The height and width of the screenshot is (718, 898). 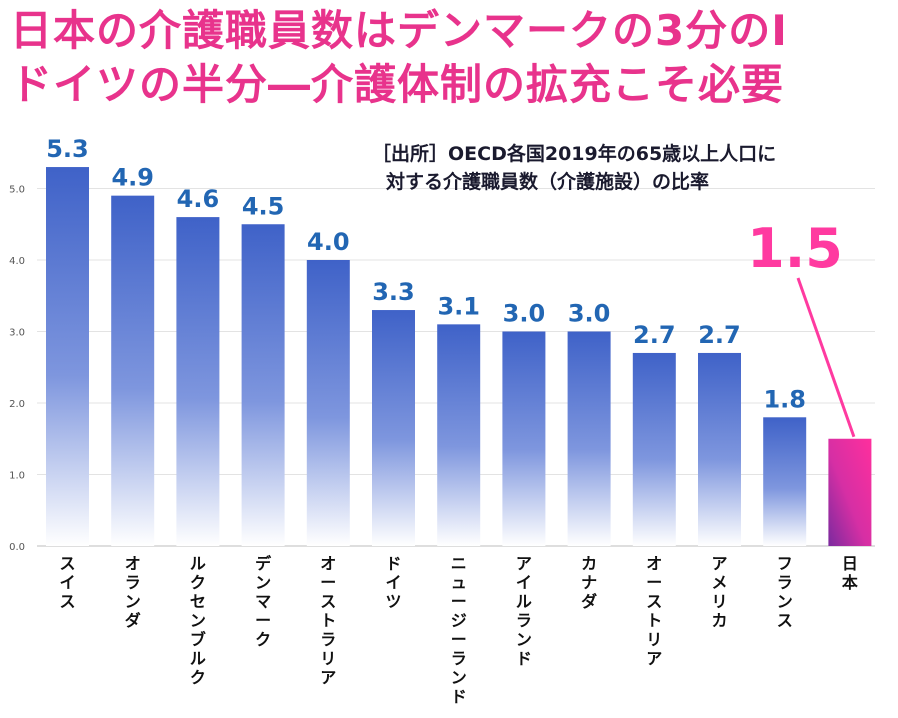 I want to click on value-label: 4.9, so click(x=132, y=178).